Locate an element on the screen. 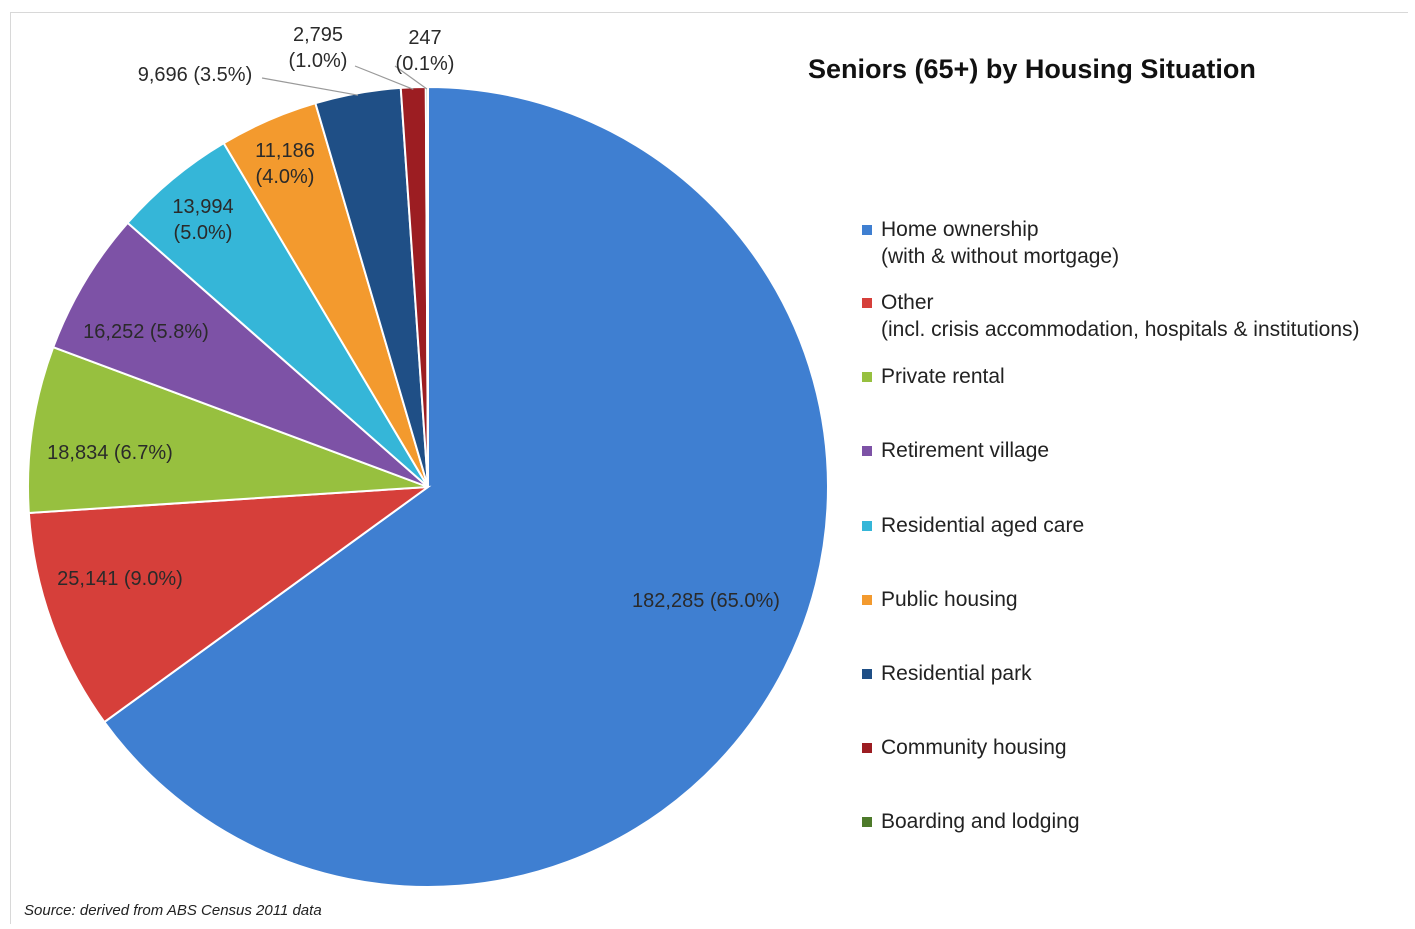  legend-label: Boarding and lodging is located at coordinates (980, 821).